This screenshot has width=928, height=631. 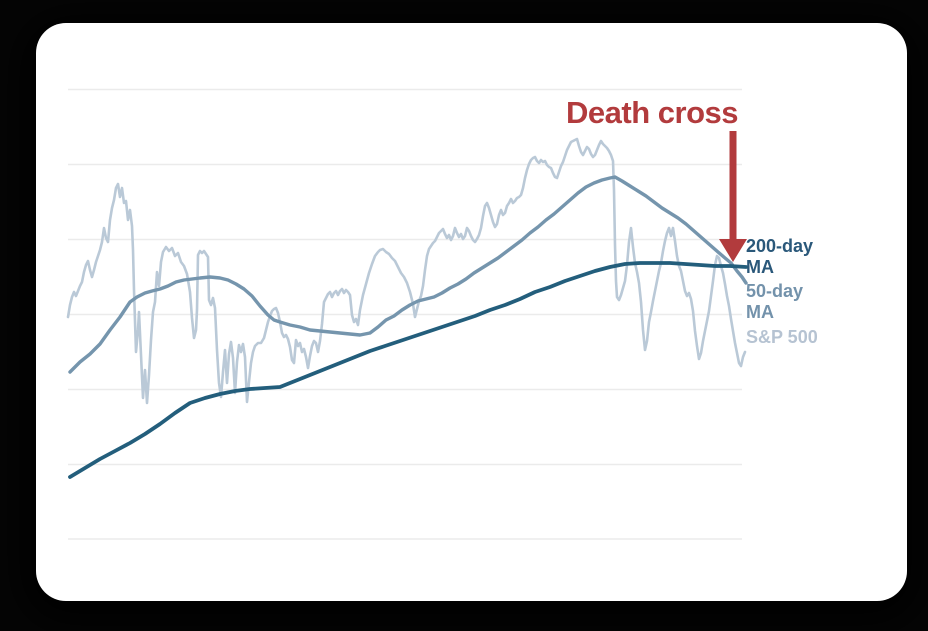 I want to click on series-label-200-day-ma: 200-day MA, so click(x=780, y=256).